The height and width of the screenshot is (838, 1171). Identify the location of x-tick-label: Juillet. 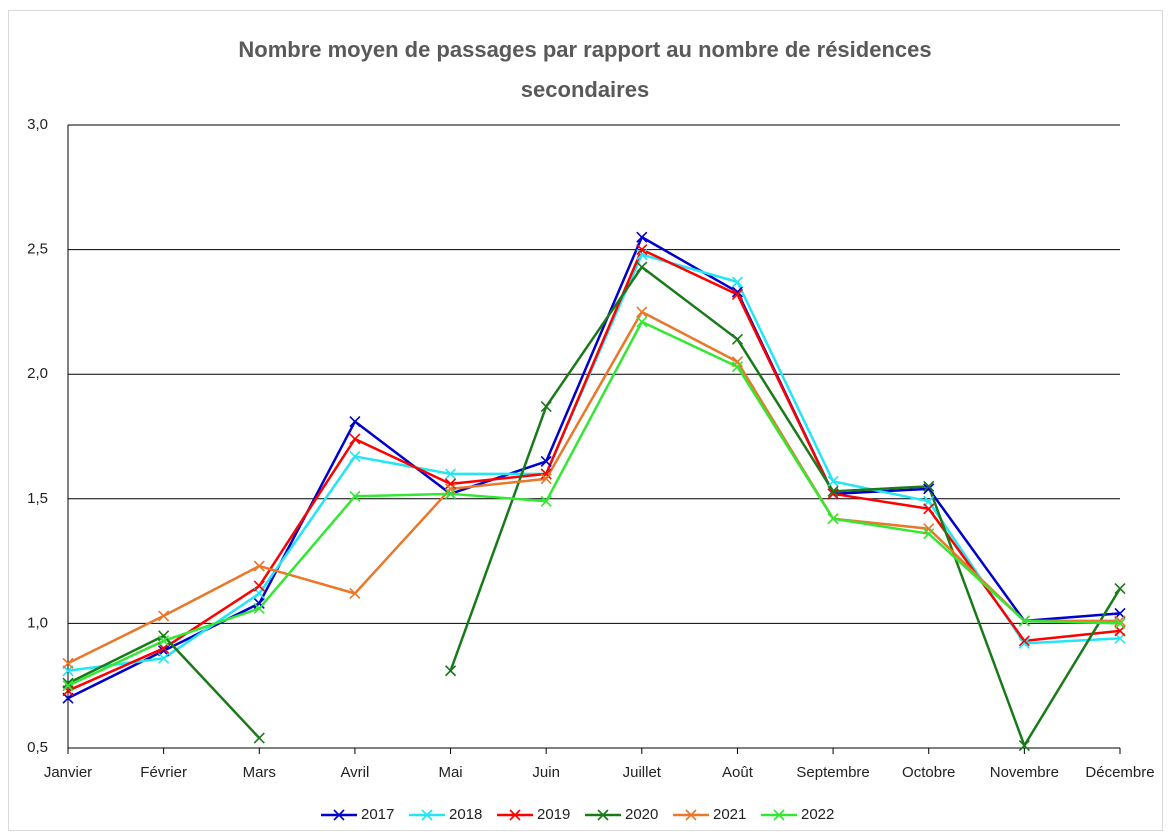
(642, 772).